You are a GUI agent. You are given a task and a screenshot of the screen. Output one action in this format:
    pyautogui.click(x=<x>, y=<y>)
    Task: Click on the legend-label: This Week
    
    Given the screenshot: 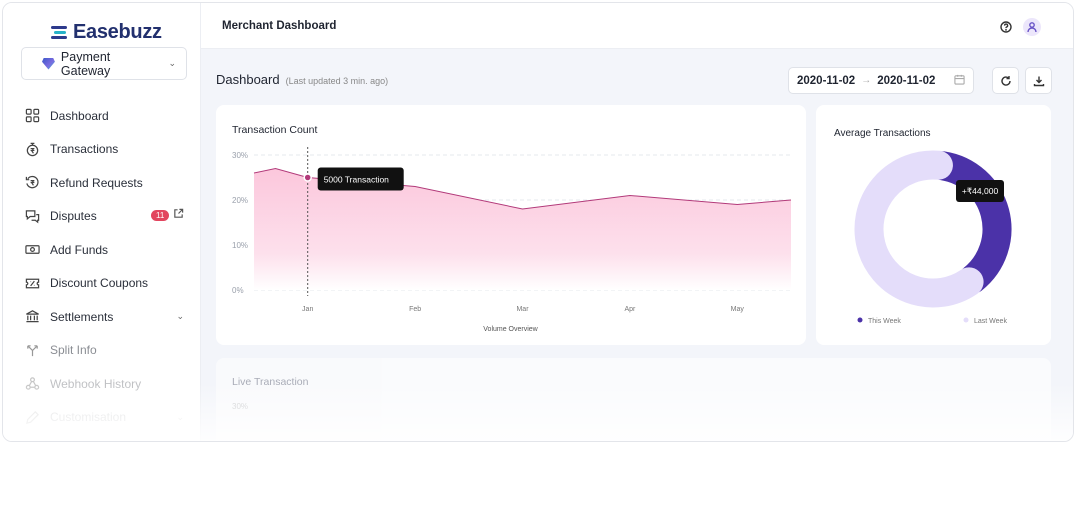 What is the action you would take?
    pyautogui.click(x=884, y=321)
    